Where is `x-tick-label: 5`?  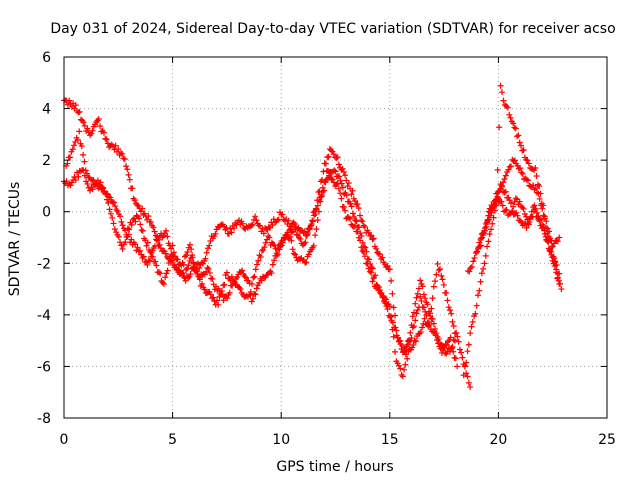 x-tick-label: 5 is located at coordinates (172, 440).